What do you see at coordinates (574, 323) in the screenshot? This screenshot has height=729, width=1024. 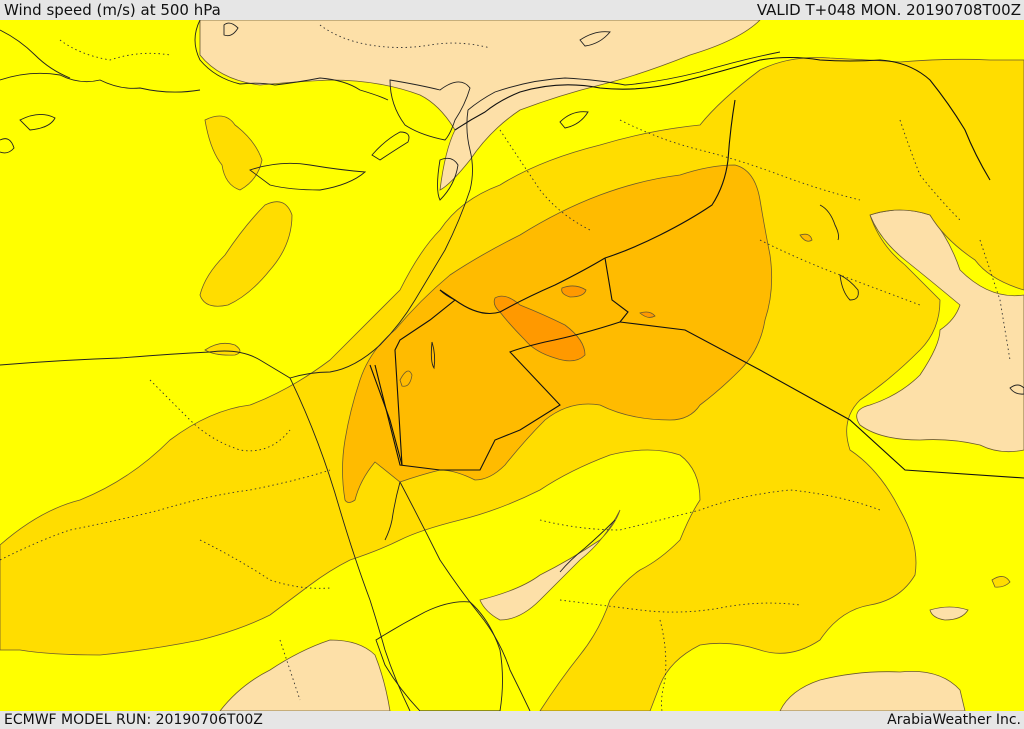 I see `band-highest` at bounding box center [574, 323].